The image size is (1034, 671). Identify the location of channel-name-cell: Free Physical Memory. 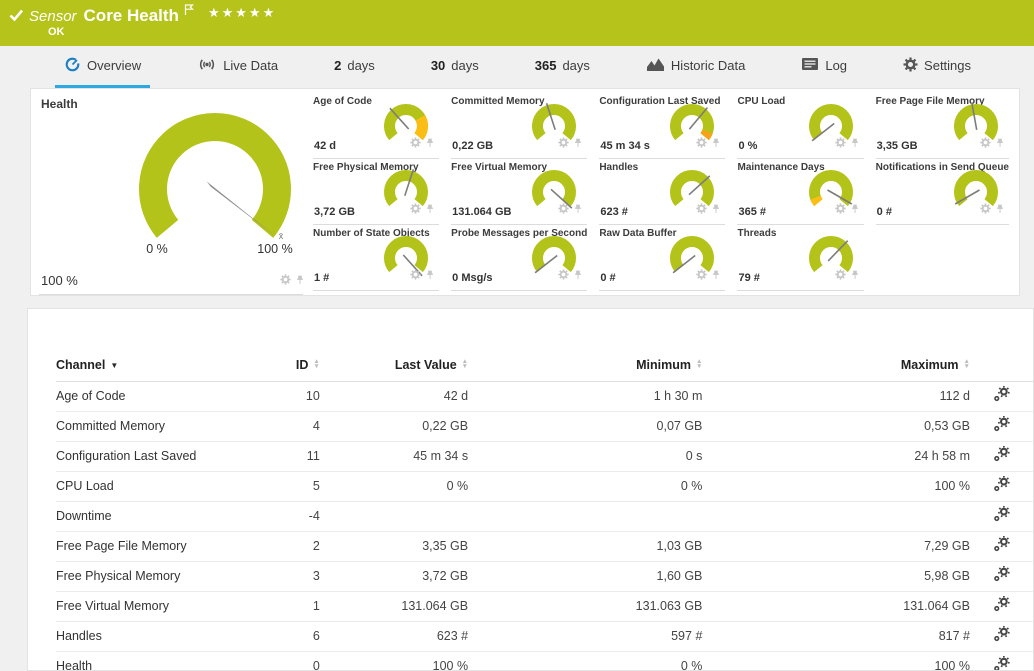
(153, 576).